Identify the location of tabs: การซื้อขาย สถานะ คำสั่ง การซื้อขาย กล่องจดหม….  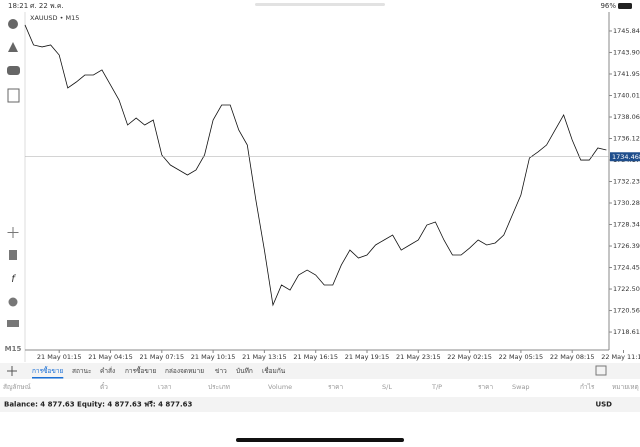
(159, 372).